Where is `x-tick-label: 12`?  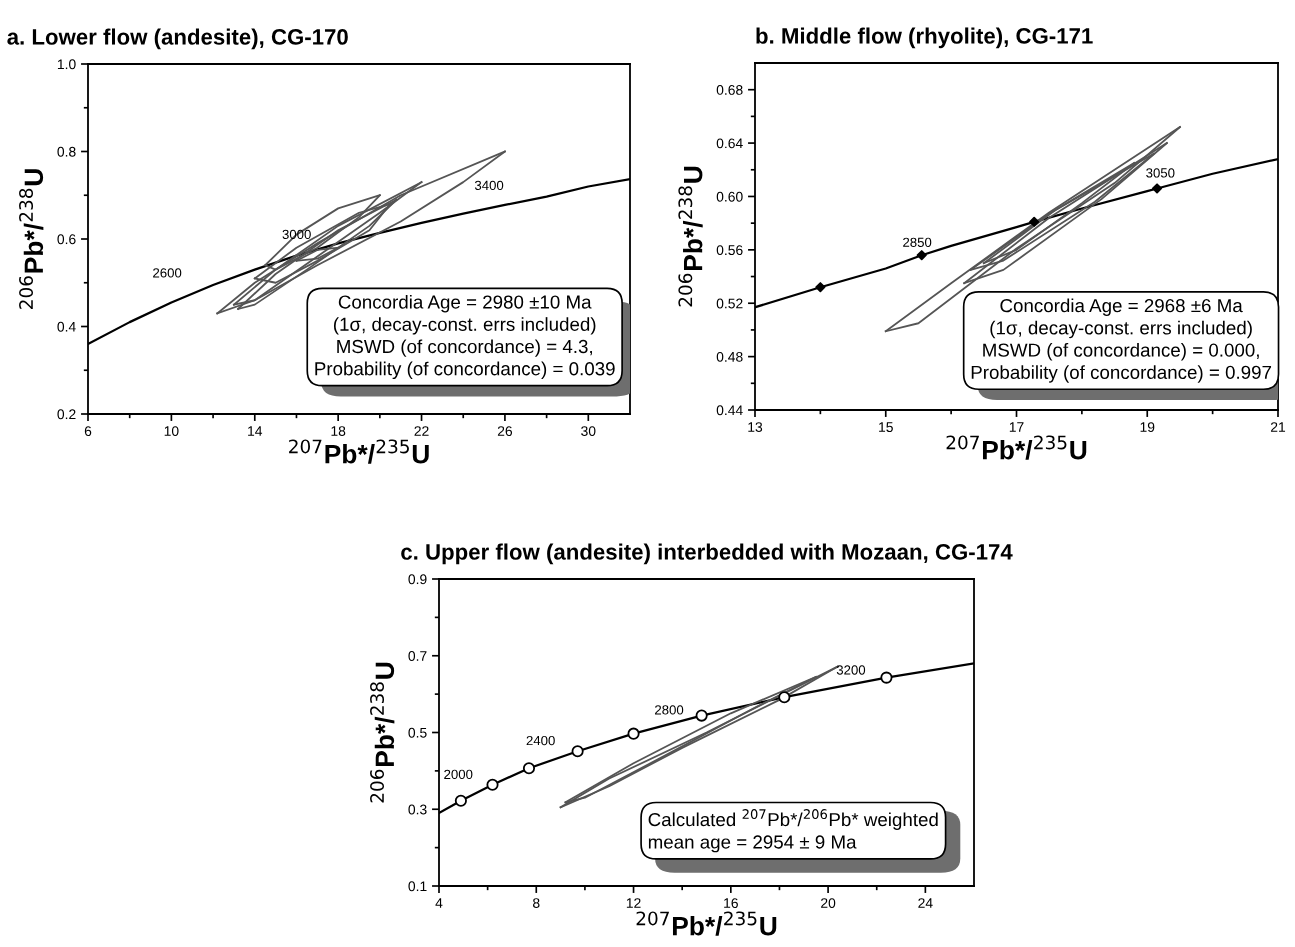 x-tick-label: 12 is located at coordinates (633, 903).